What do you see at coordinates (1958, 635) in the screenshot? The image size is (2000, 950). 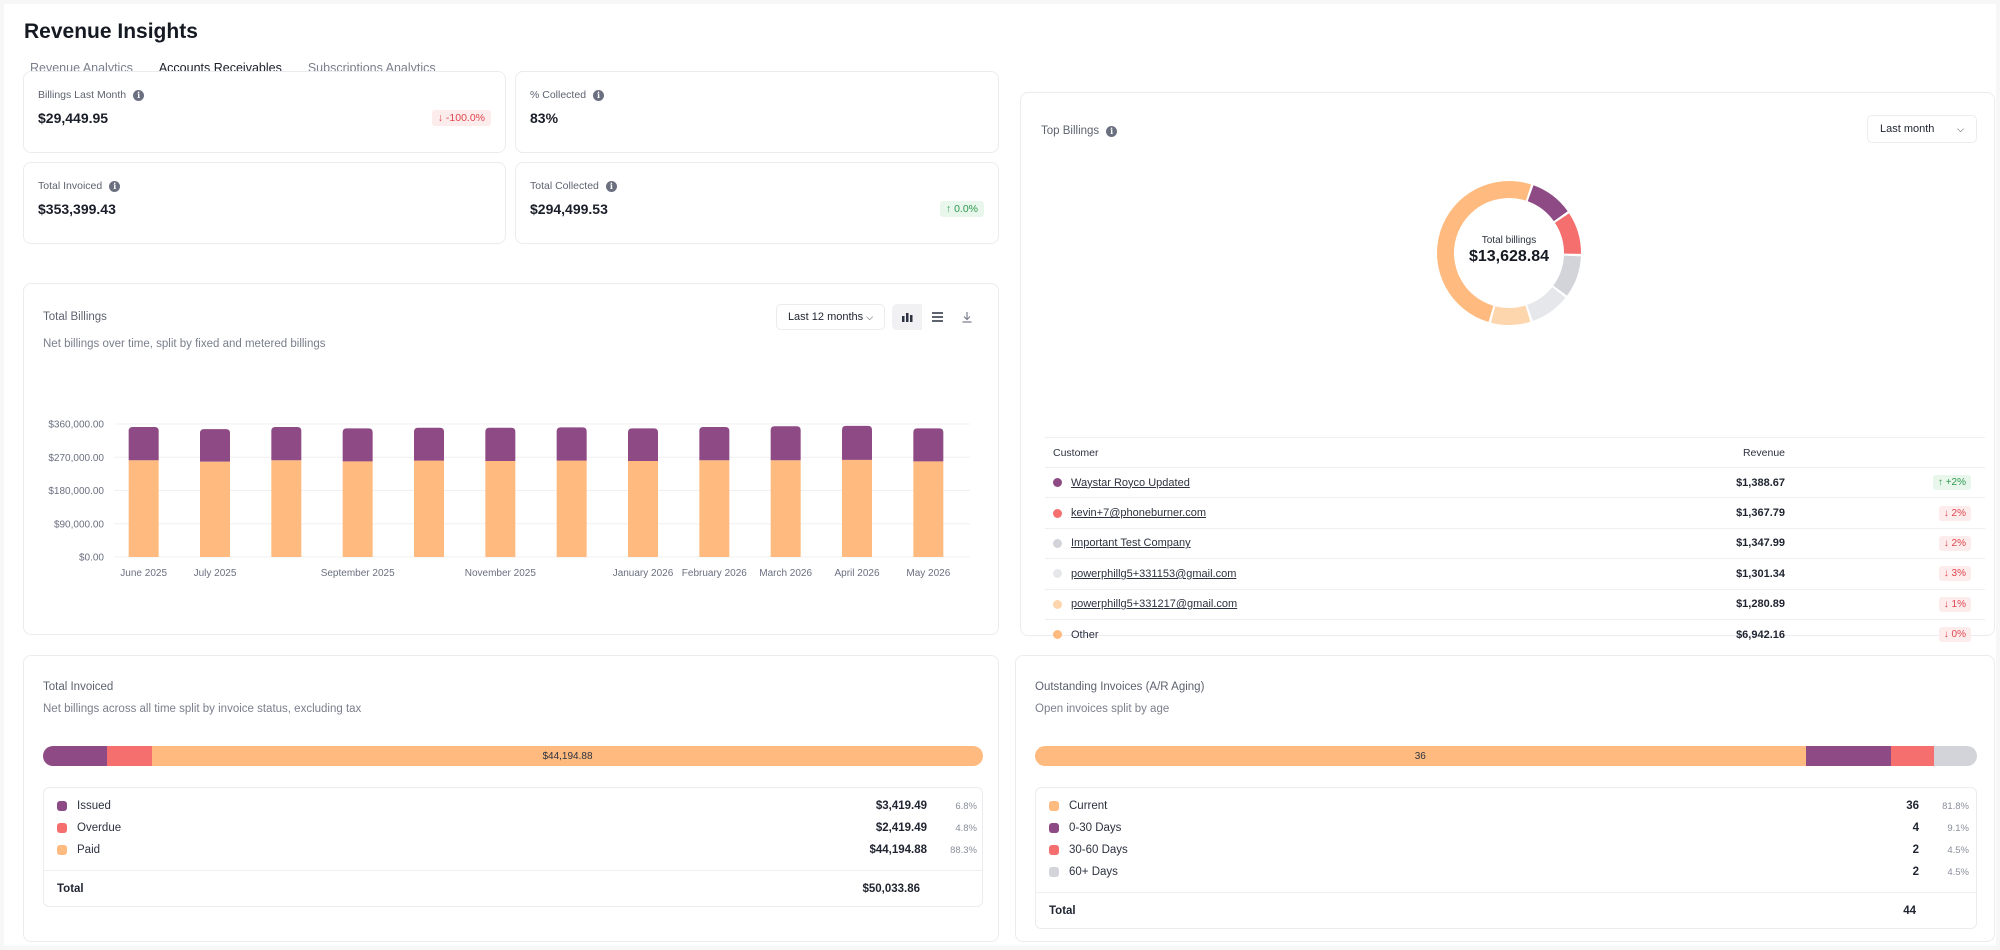 I see `change-value: 0%` at bounding box center [1958, 635].